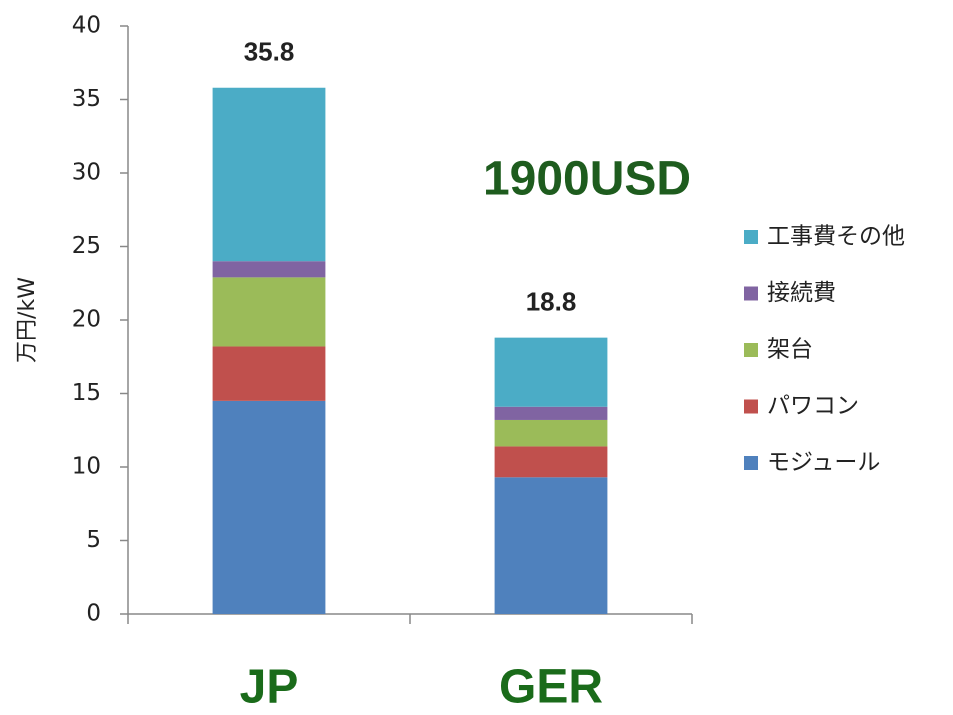  I want to click on y-tick-label: 35, so click(86, 99).